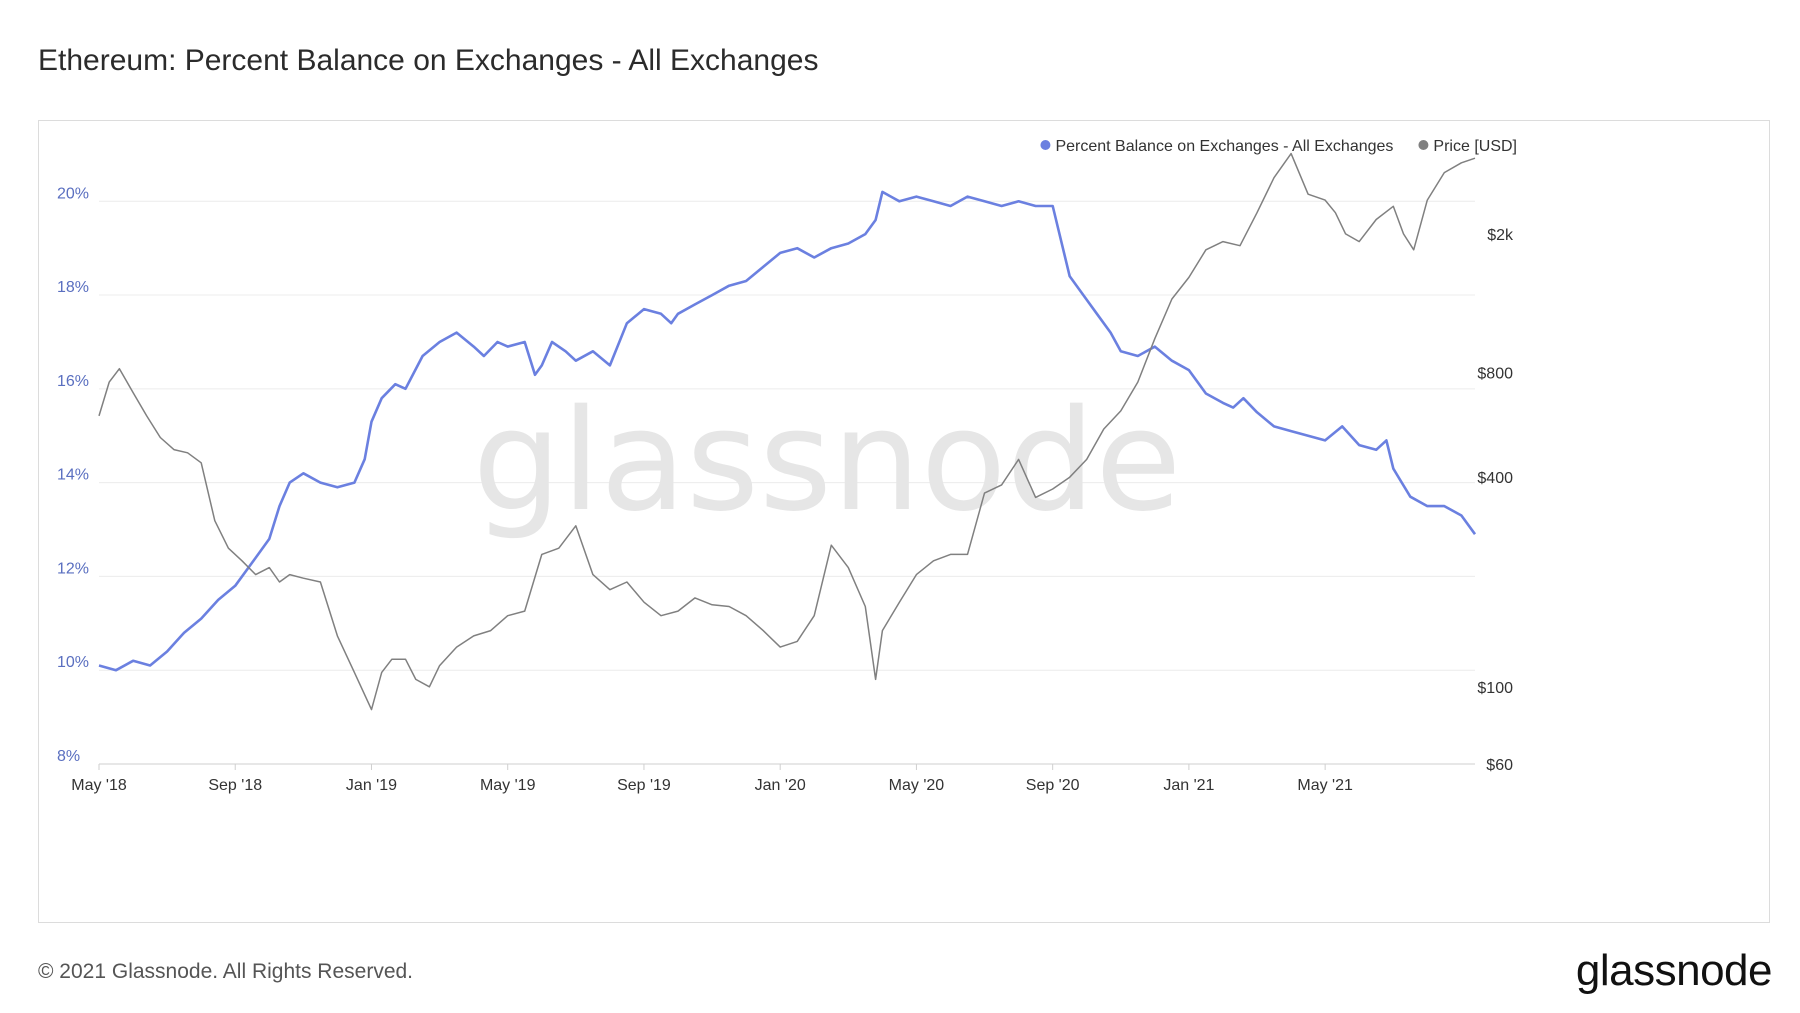  I want to click on y-right-tick-label: $60, so click(1499, 765).